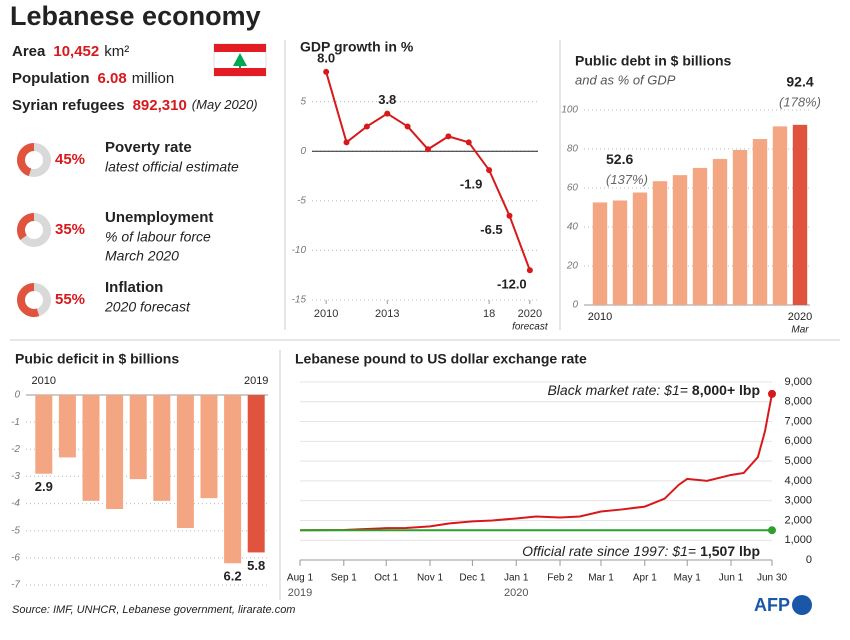 The height and width of the screenshot is (640, 850). I want to click on indicator-name: Poverty rate, so click(148, 147).